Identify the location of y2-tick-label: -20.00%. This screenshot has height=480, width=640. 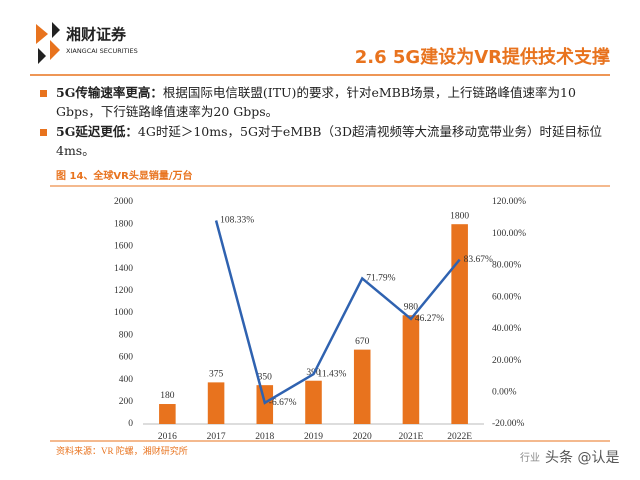
(508, 424).